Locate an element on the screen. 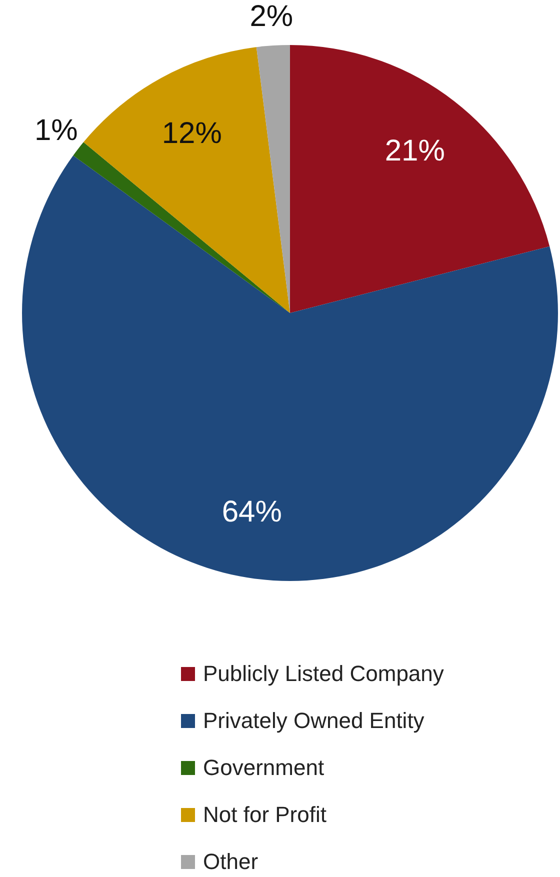 The height and width of the screenshot is (877, 560). data-label: 21% is located at coordinates (414, 151).